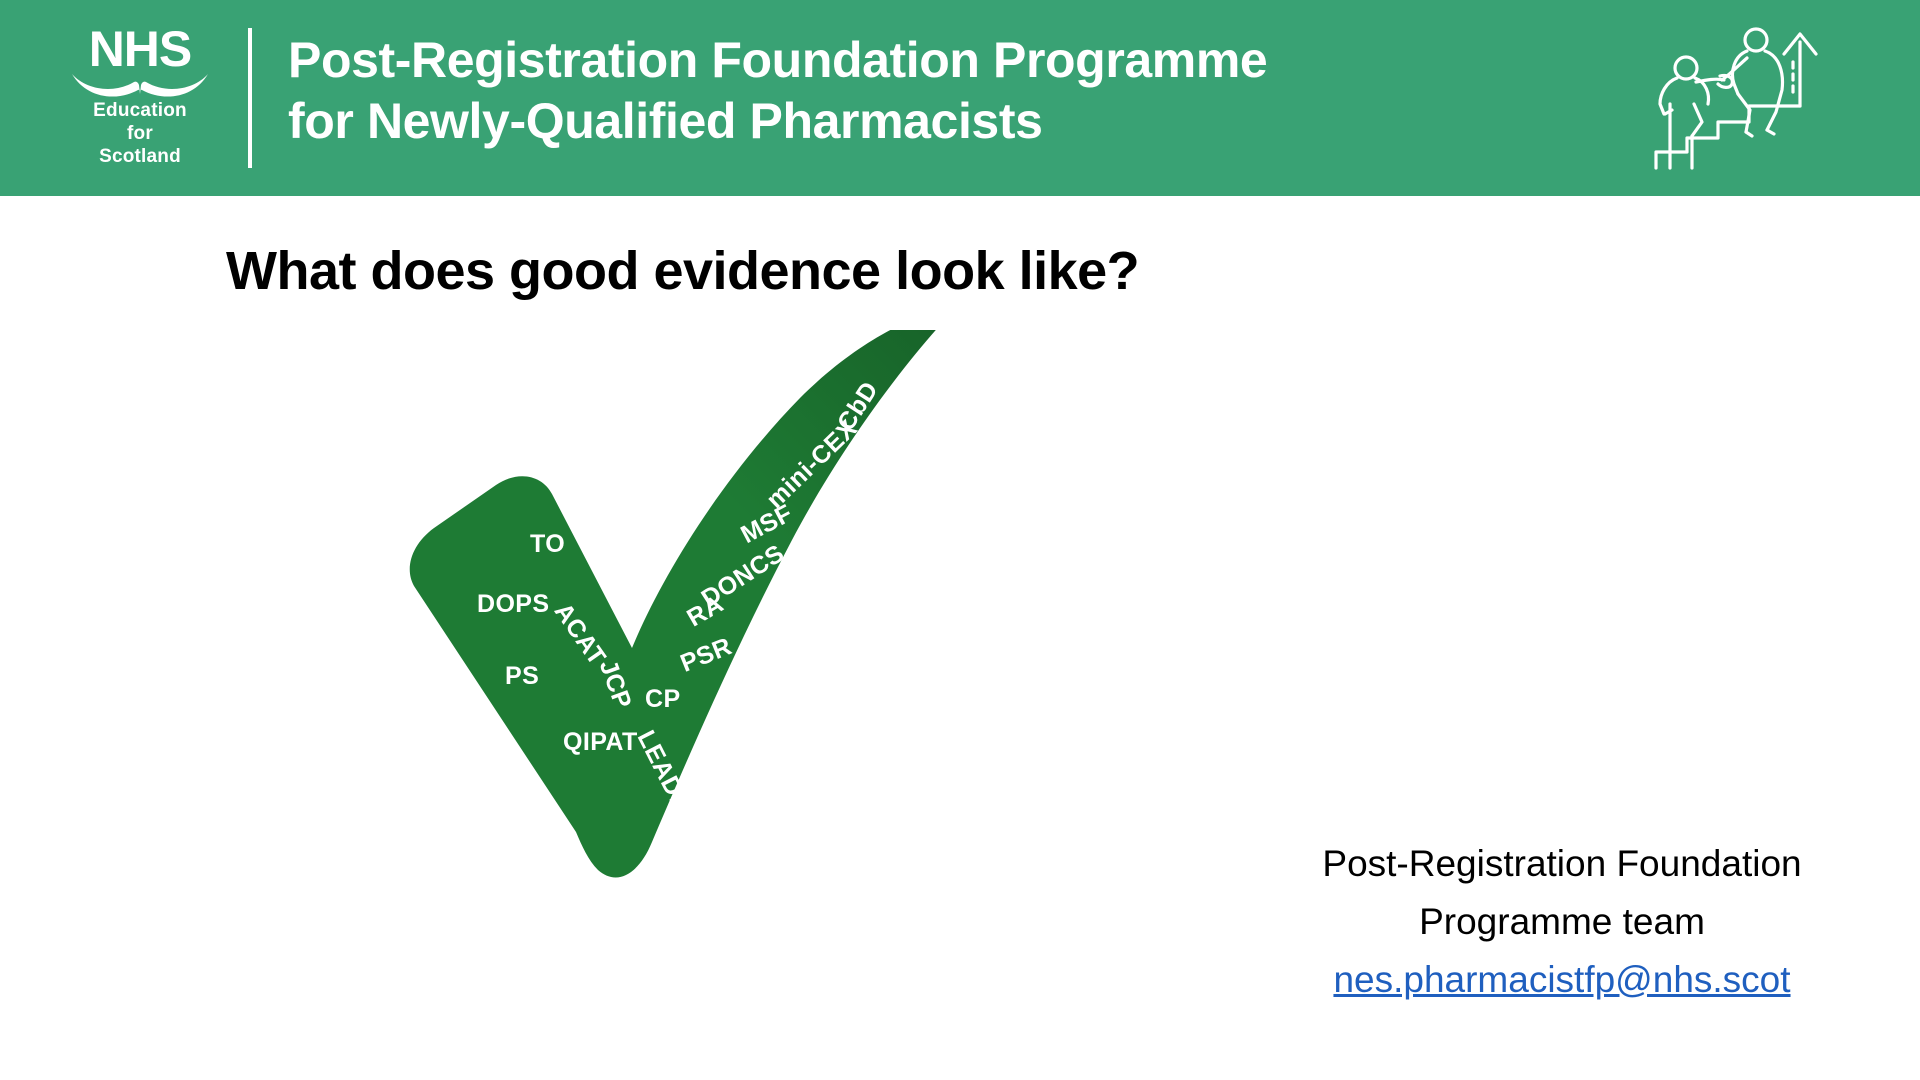  Describe the element at coordinates (140, 99) in the screenshot. I see `nhs-education-scotland-logo: NHS Education for Scotland` at that location.